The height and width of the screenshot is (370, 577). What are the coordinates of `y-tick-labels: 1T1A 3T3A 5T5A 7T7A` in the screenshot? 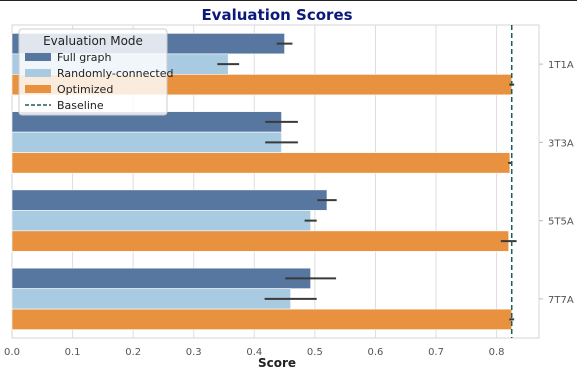 It's located at (556, 183).